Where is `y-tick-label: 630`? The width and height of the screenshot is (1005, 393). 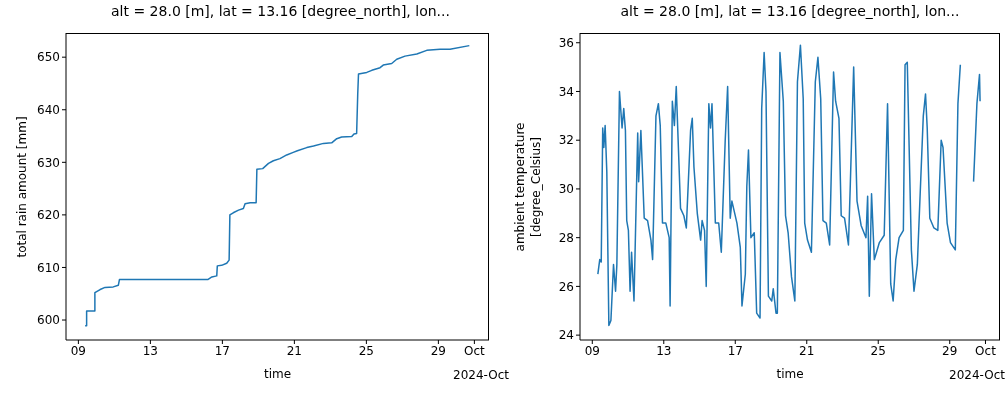 y-tick-label: 630 is located at coordinates (48, 162).